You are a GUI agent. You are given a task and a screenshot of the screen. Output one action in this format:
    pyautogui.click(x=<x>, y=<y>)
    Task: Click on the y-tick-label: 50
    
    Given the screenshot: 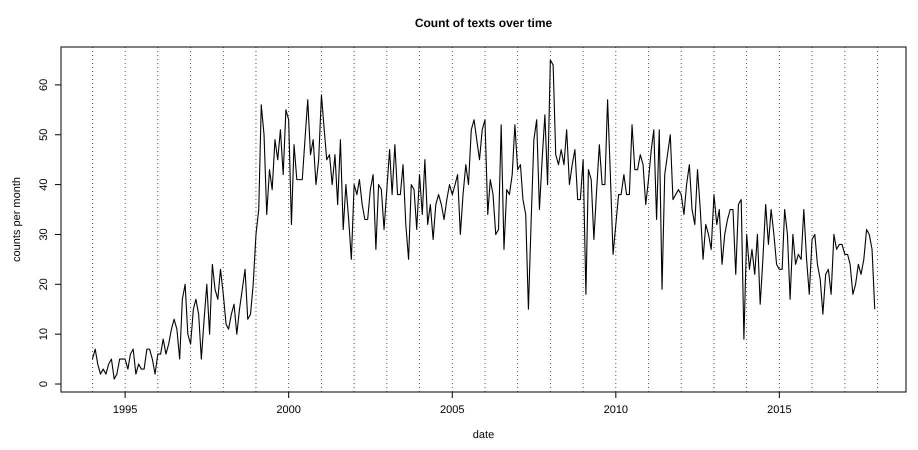 What is the action you would take?
    pyautogui.click(x=44, y=134)
    